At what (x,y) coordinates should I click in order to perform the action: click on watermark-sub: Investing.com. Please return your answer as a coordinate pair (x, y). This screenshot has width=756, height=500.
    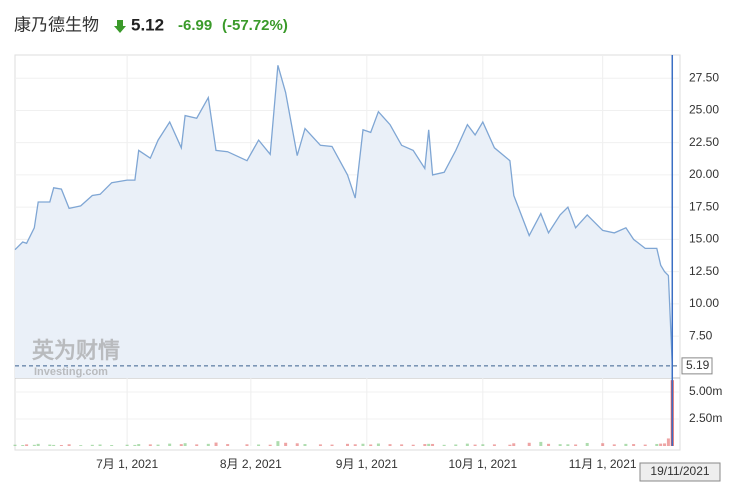
    Looking at the image, I should click on (71, 372).